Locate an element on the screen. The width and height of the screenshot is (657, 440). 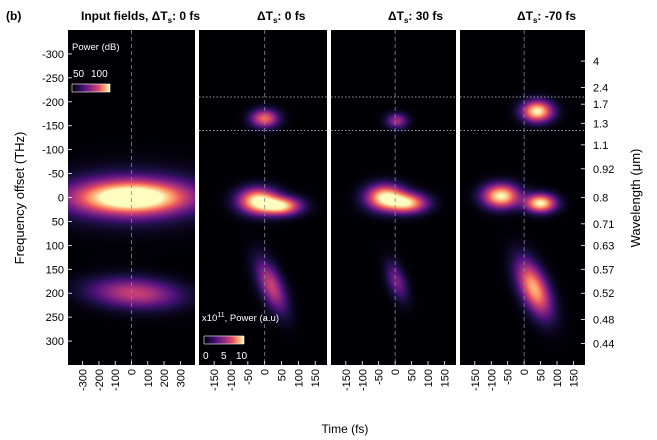
colorbar-au-tick-0: 0 is located at coordinates (206, 356).